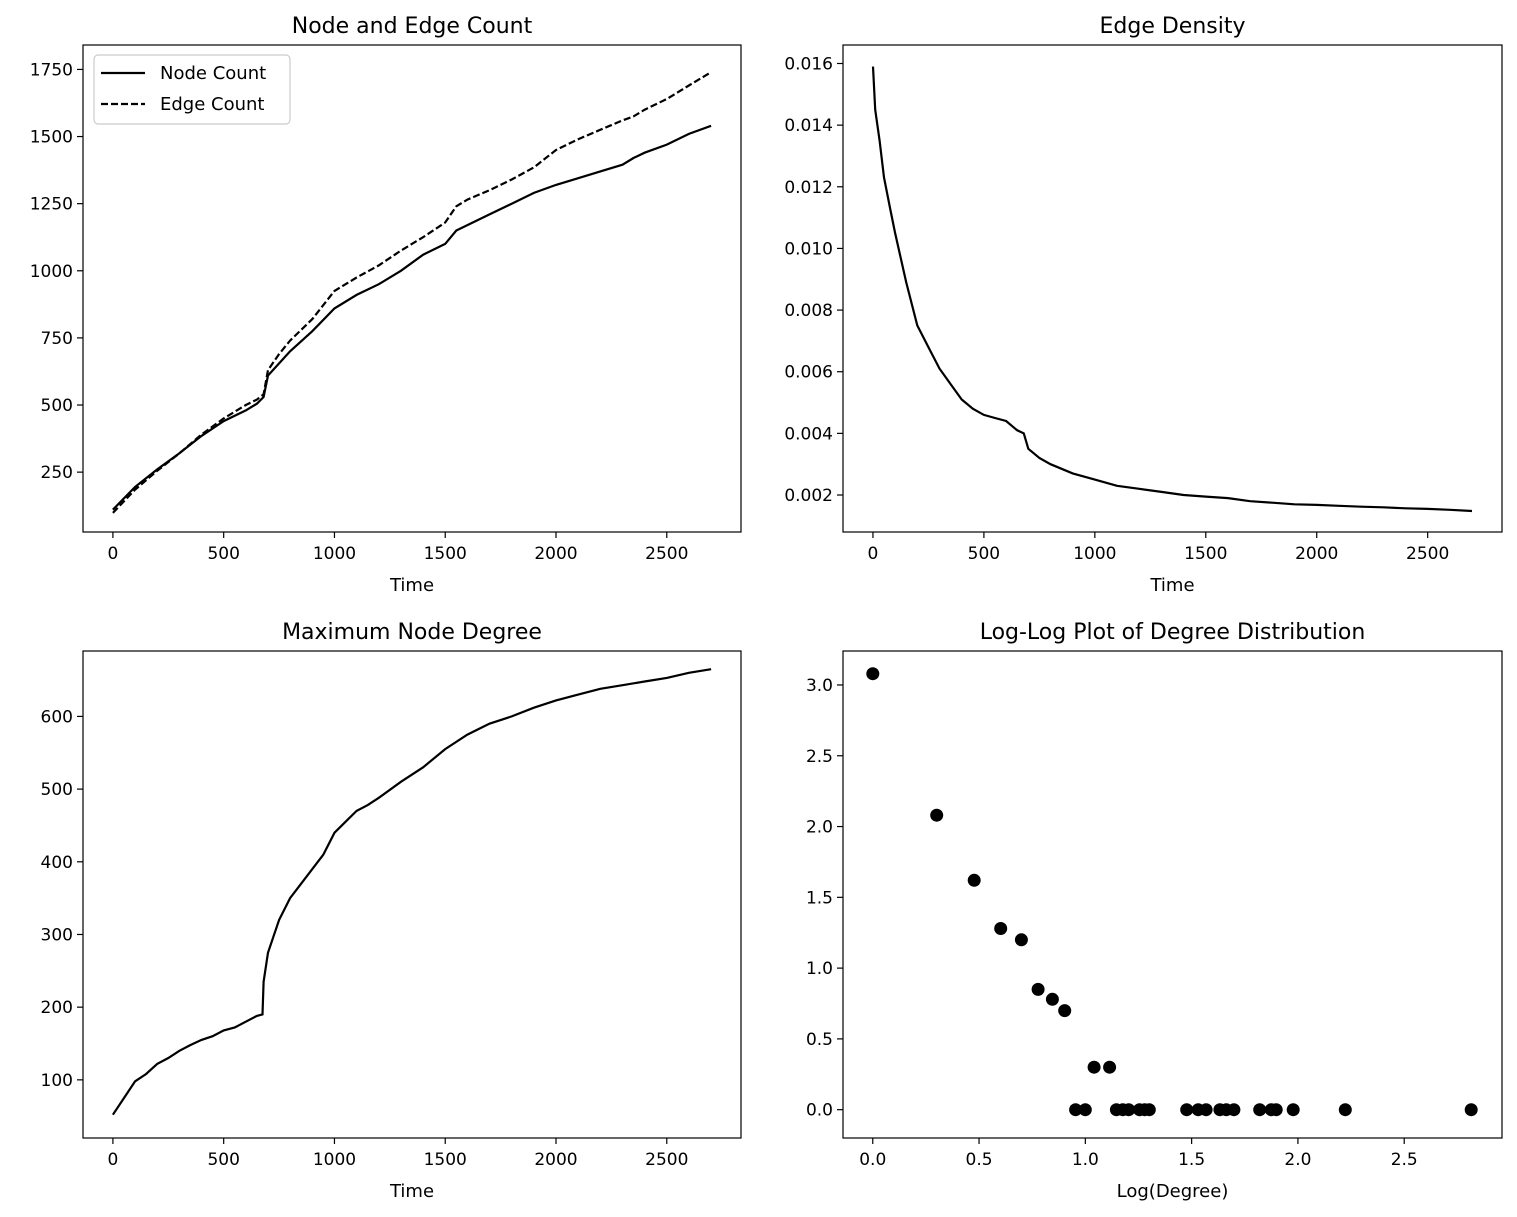  I want to click on y-tick-label: 3.0, so click(819, 686).